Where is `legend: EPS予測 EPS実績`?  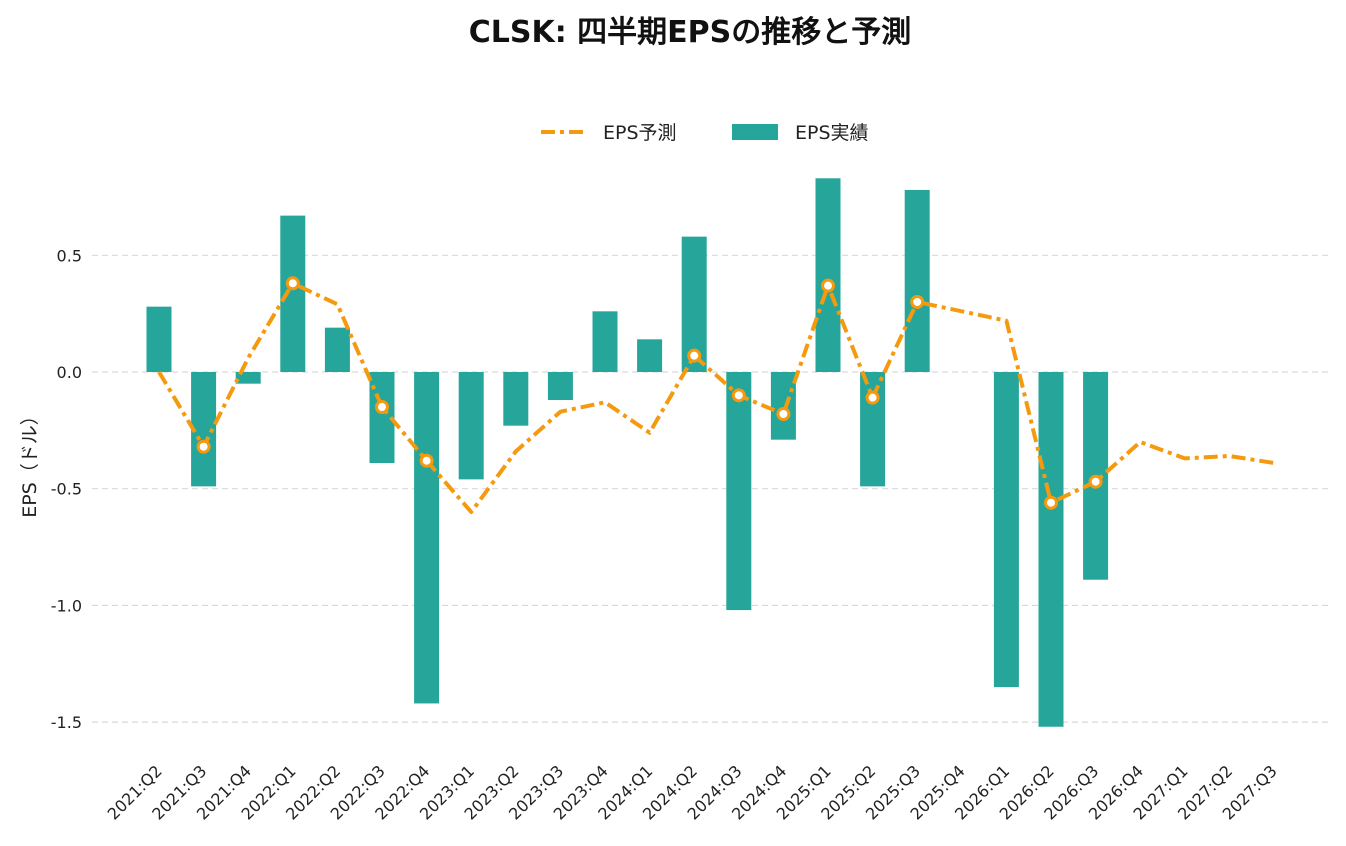
legend: EPS予測 EPS実績 is located at coordinates (705, 133).